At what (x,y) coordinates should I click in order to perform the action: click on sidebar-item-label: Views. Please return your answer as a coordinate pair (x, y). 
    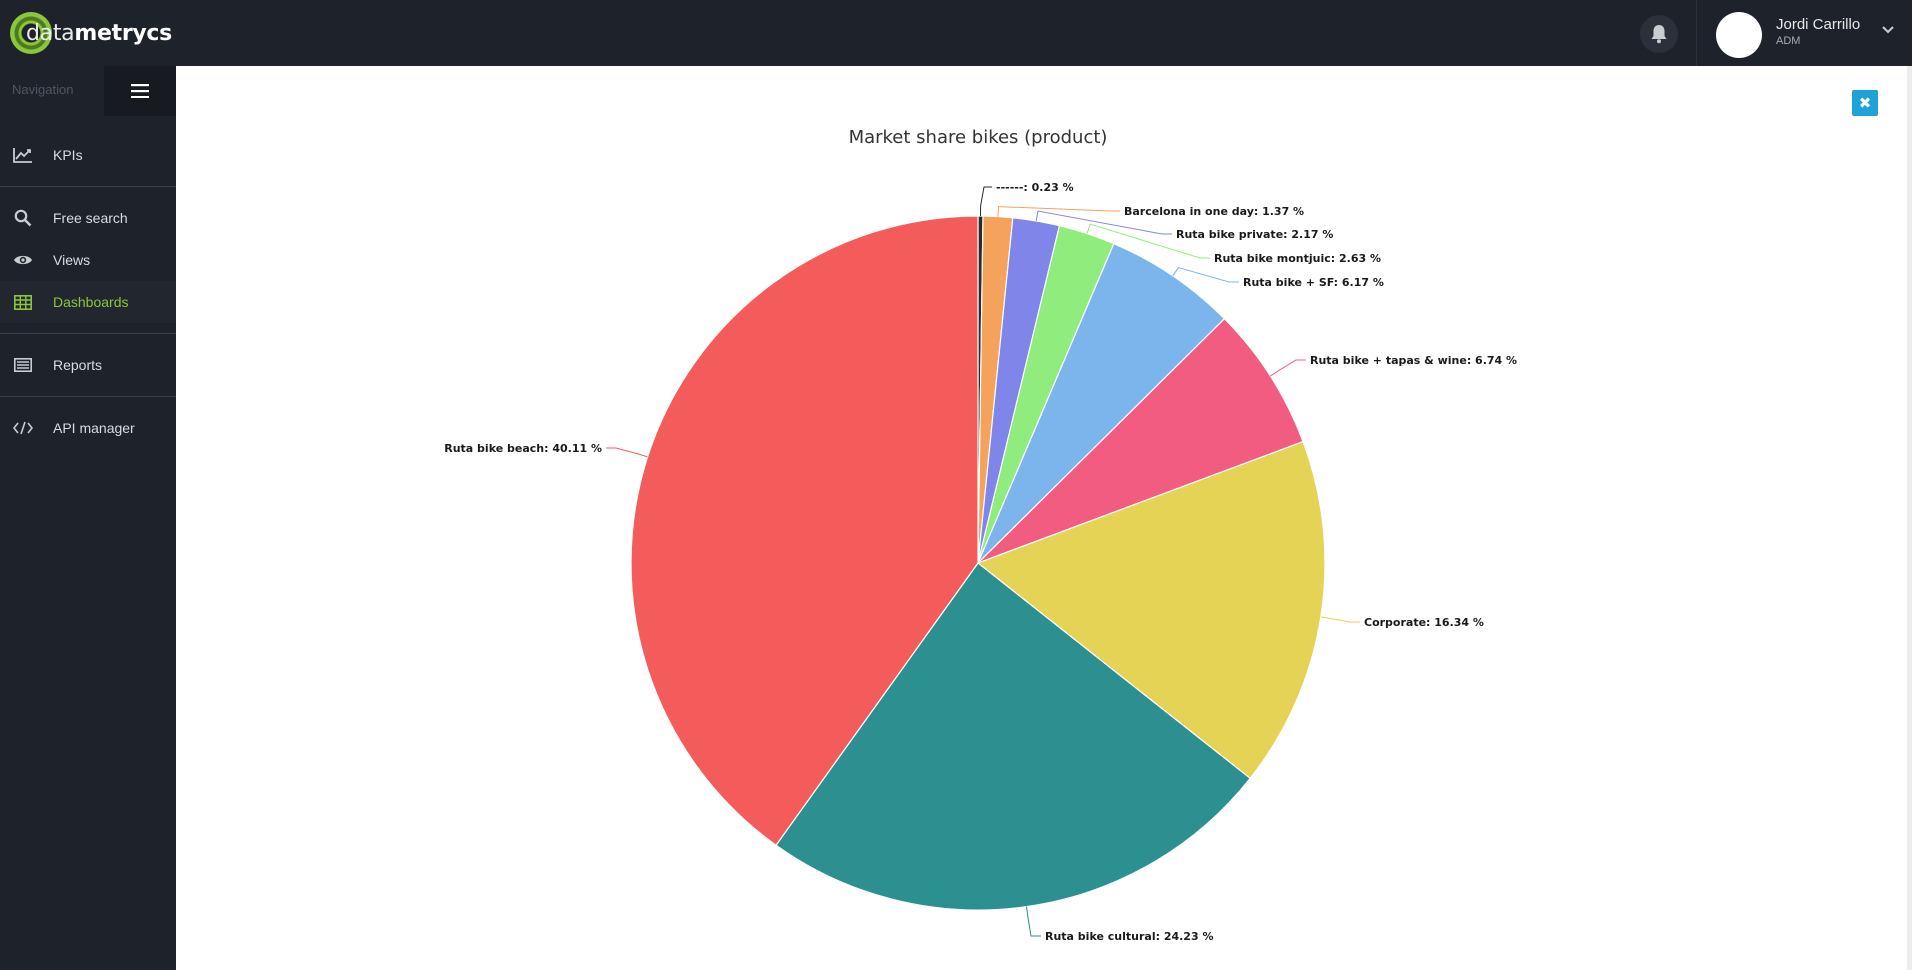
    Looking at the image, I should click on (72, 260).